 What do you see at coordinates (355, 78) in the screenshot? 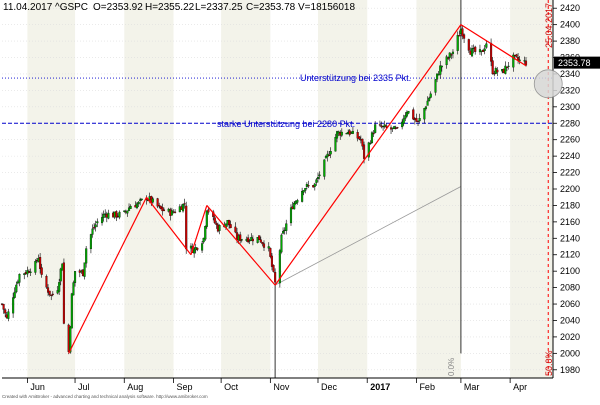
I see `support-label-2335: Unterstützung bei 2335 Pkt.` at bounding box center [355, 78].